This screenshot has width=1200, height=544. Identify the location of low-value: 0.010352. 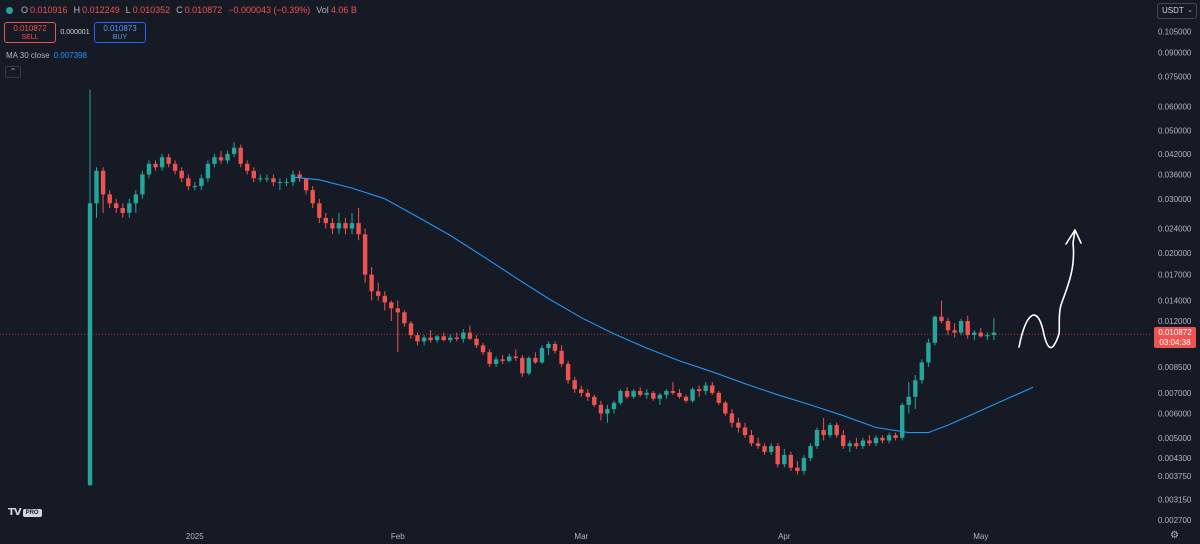
(151, 10).